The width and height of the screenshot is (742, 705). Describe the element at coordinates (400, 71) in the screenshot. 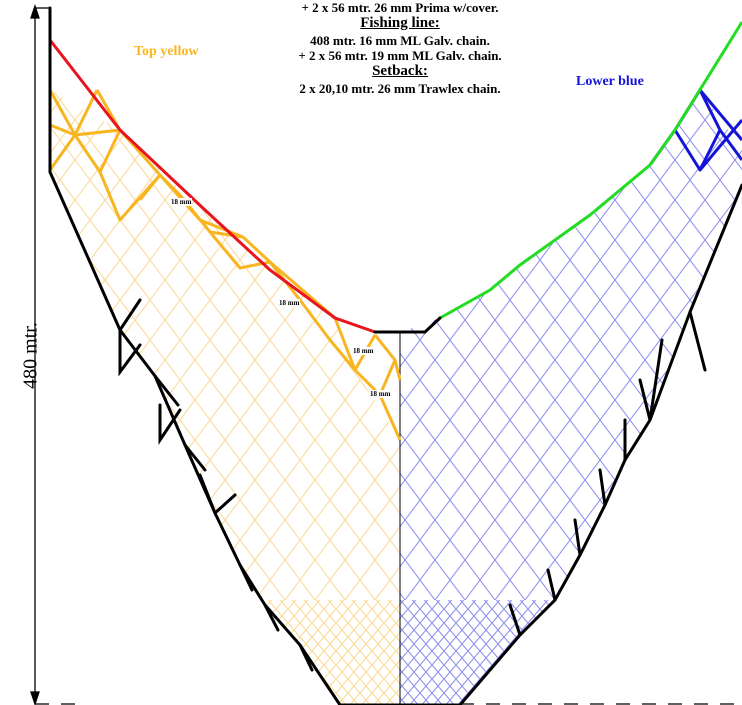

I see `setback-heading: Setback:` at that location.